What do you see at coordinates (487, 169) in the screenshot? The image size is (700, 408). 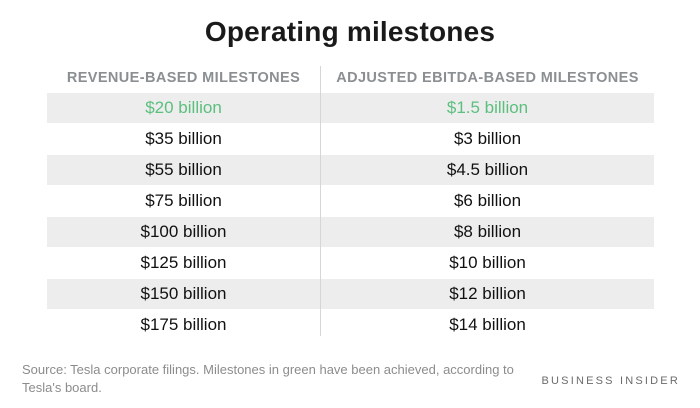 I see `ebitda-milestone-cell: $4.5 billion` at bounding box center [487, 169].